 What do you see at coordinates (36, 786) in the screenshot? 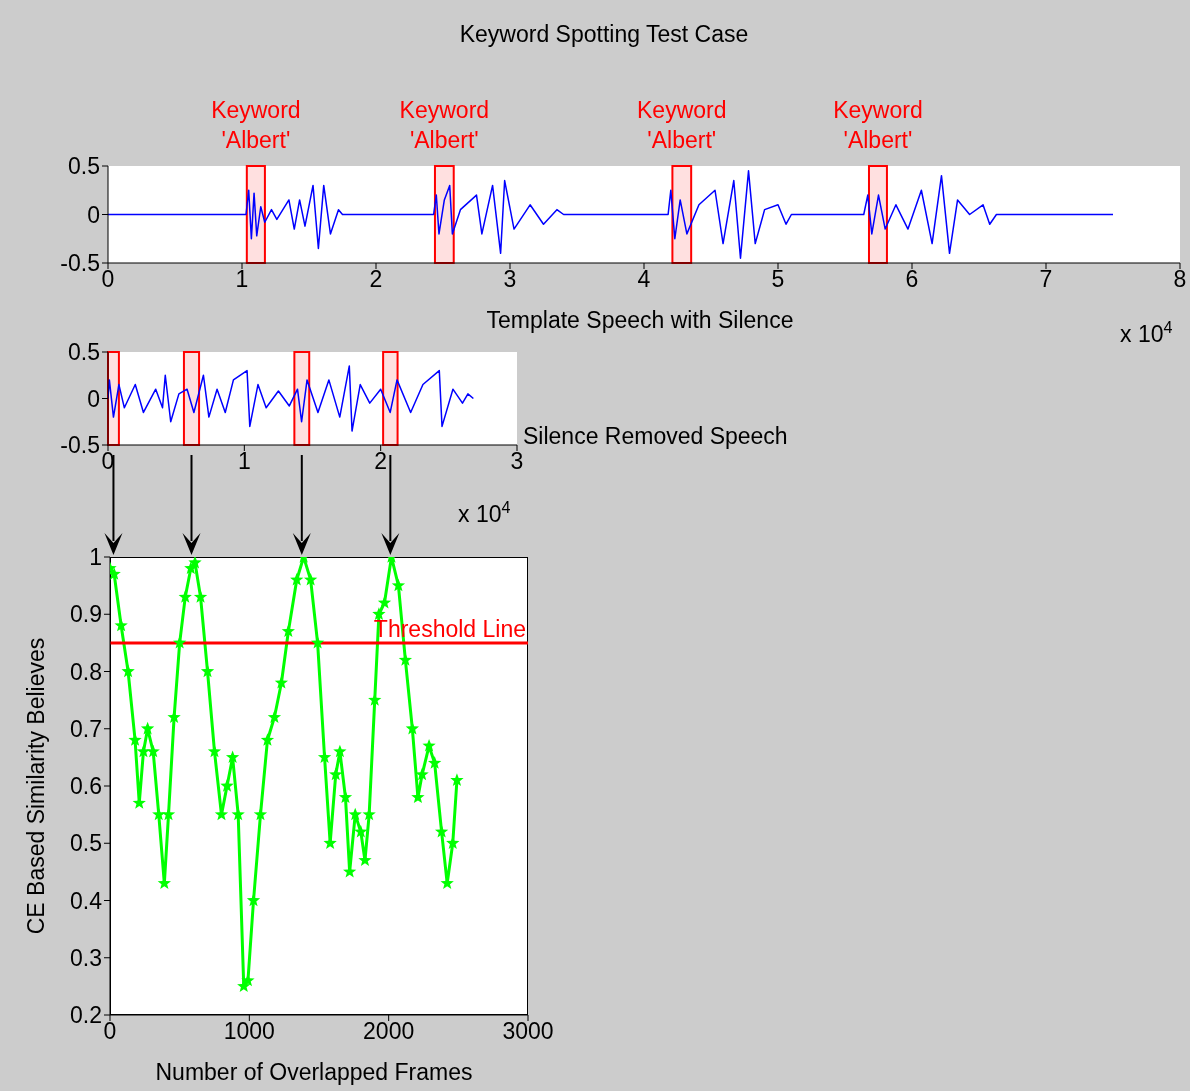
I see `y-axis-title: CE Based Similarity Believes` at bounding box center [36, 786].